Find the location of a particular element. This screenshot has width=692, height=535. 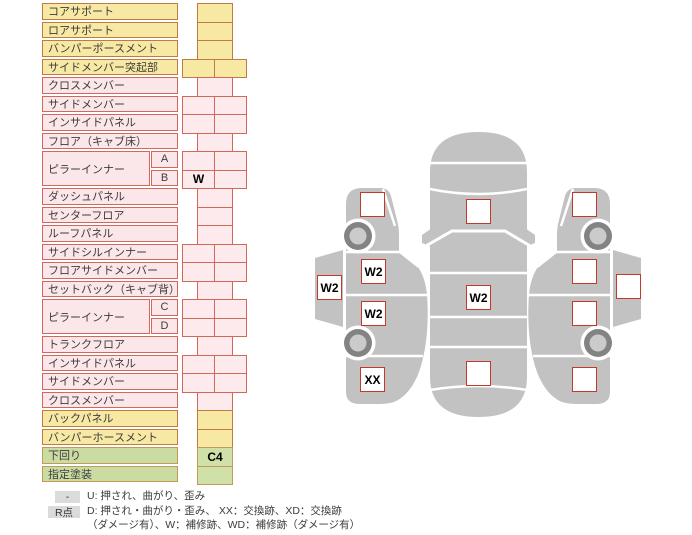

damage-marker-hood is located at coordinates (478, 211).